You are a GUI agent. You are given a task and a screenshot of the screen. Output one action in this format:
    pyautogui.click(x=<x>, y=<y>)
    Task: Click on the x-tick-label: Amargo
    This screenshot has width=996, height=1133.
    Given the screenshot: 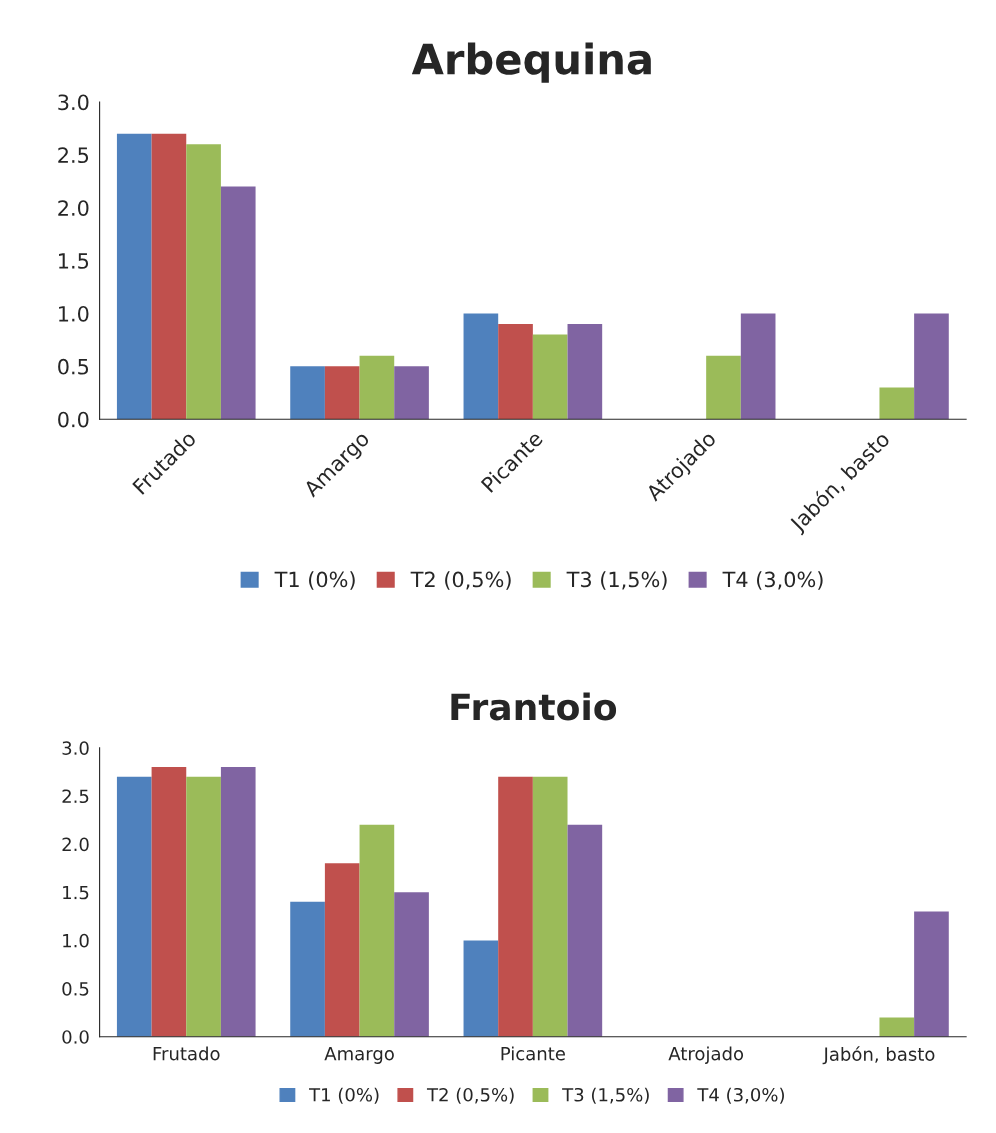 What is the action you would take?
    pyautogui.click(x=359, y=1055)
    